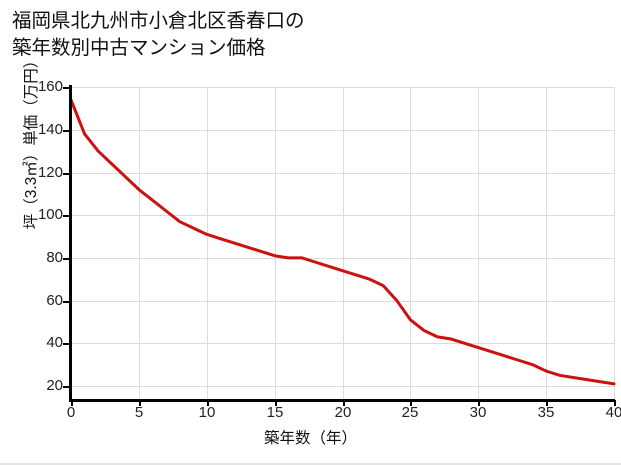  I want to click on y-axis-spine, so click(70, 243).